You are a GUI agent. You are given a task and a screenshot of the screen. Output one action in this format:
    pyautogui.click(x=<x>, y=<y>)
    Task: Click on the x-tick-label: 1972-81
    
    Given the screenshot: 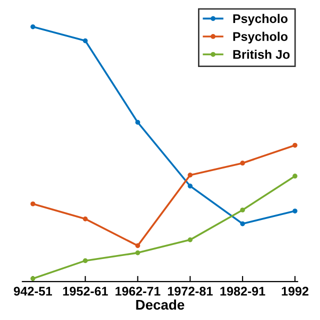 What is the action you would take?
    pyautogui.click(x=190, y=291)
    